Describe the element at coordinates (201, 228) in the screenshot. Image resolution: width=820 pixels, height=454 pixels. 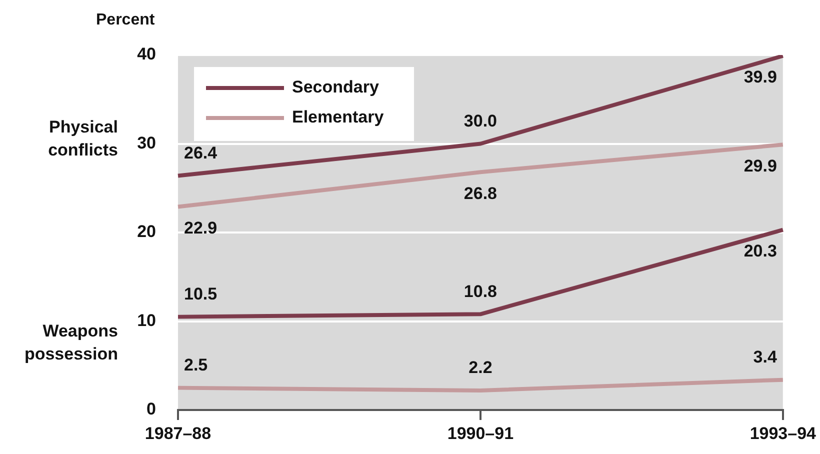
I see `data-label: 22.9` at that location.